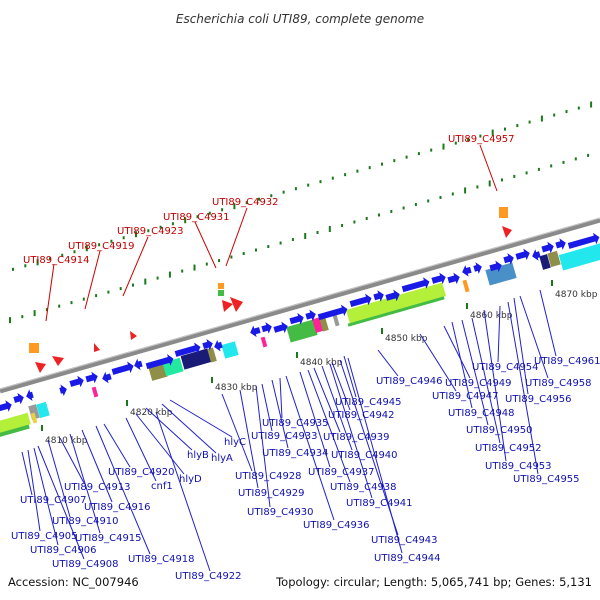 The height and width of the screenshot is (600, 600). Describe the element at coordinates (44, 536) in the screenshot. I see `gene-label: UTI89_C4905` at that location.